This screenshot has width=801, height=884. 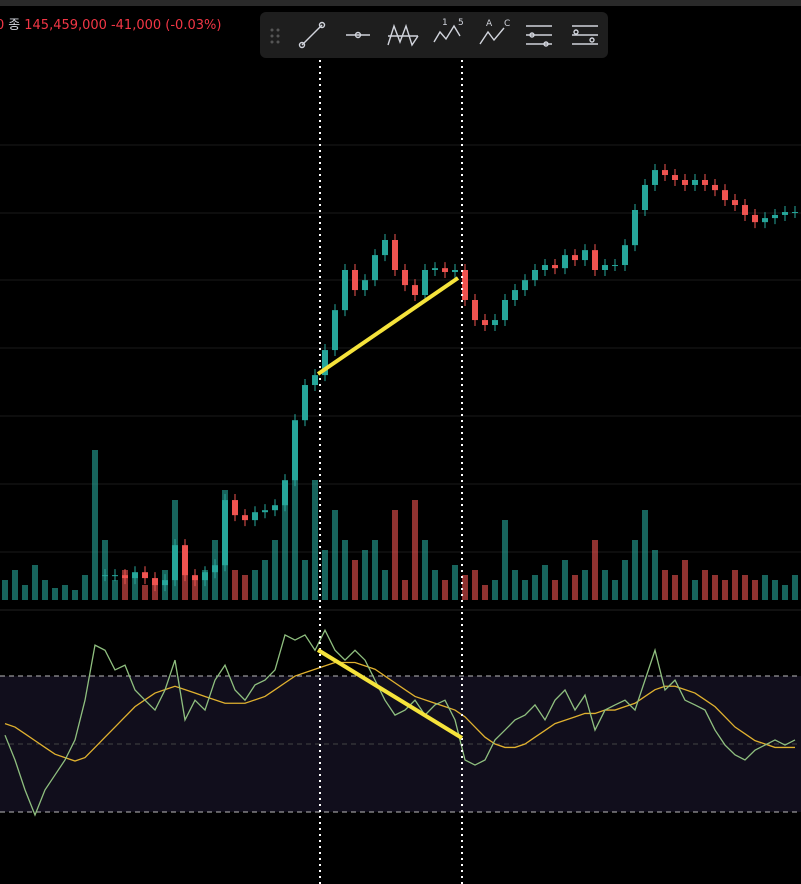 I want to click on pattern-tool, so click(x=403, y=35).